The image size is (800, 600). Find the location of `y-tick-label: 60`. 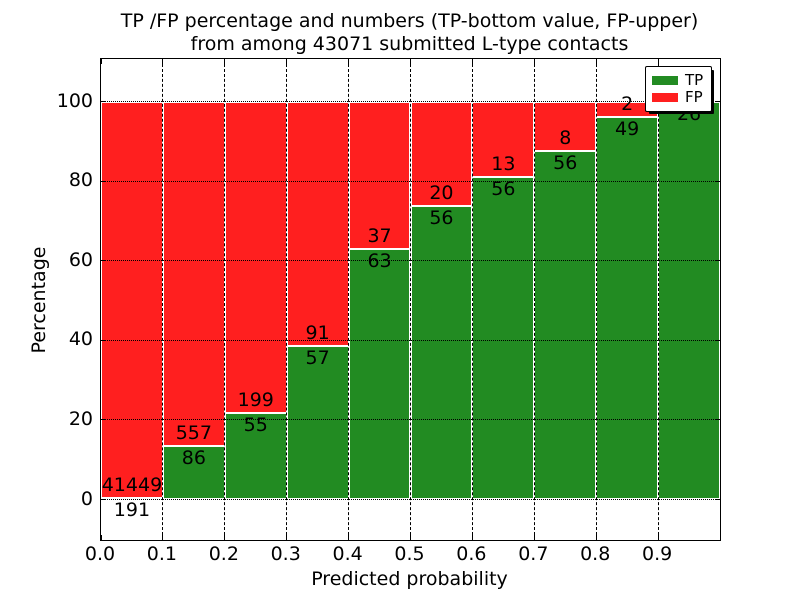

y-tick-label: 60 is located at coordinates (80, 259).